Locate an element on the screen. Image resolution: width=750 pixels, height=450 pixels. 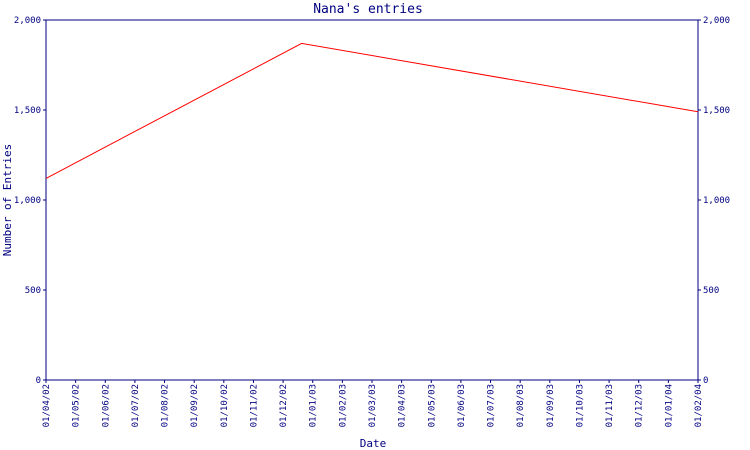
x-tick-label: 01/06/03 is located at coordinates (462, 405).